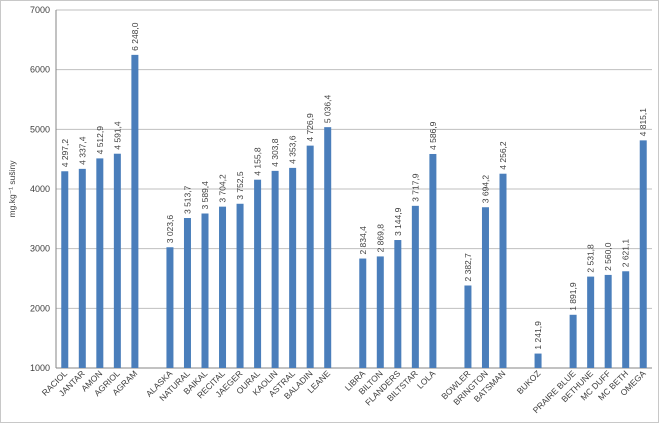  Describe the element at coordinates (40, 368) in the screenshot. I see `y-tick-label: 1000` at that location.